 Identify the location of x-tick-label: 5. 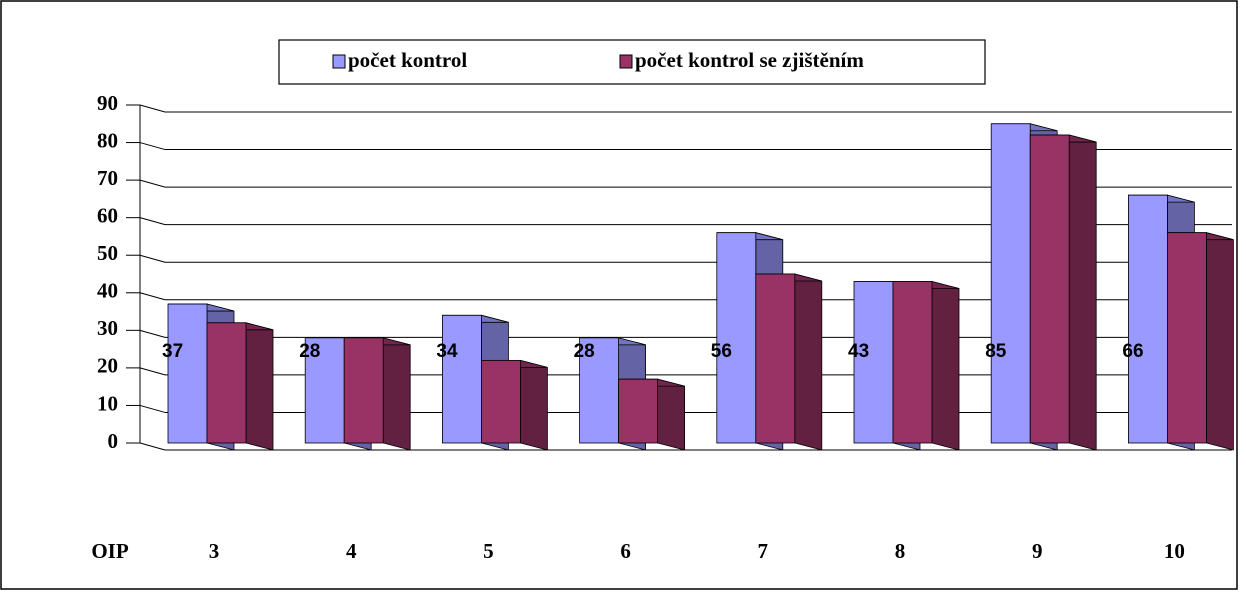
(488, 551).